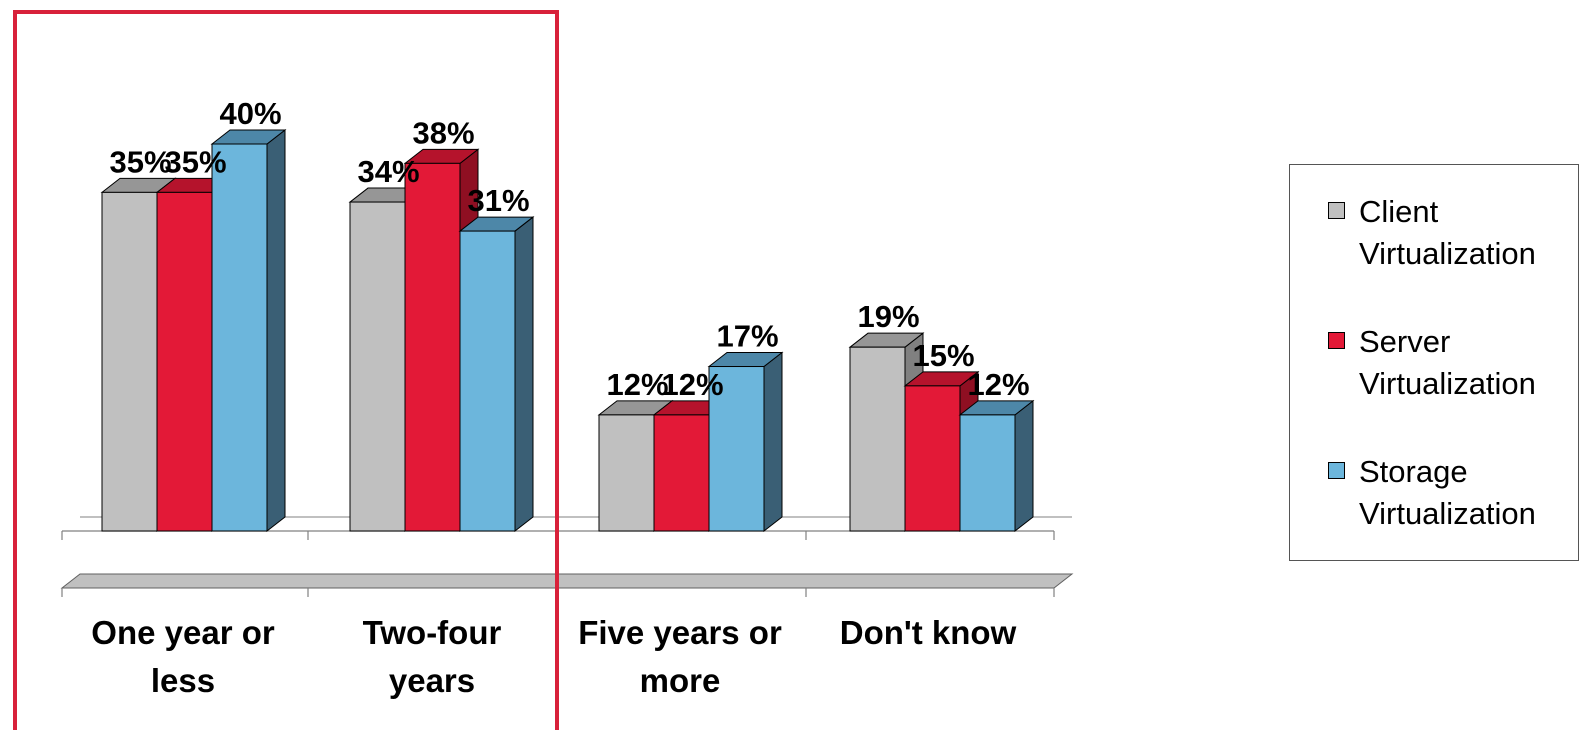  I want to click on data-label: 40%, so click(250, 113).